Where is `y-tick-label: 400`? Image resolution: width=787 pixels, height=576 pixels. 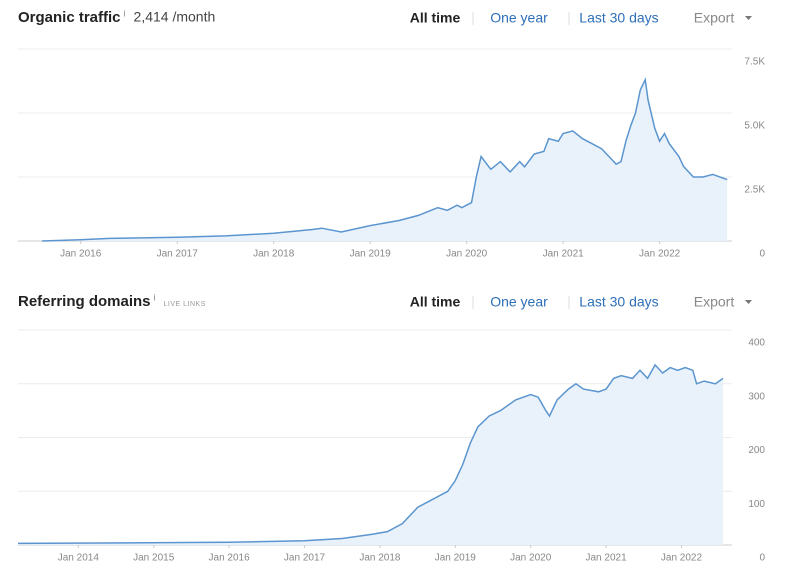 y-tick-label: 400 is located at coordinates (756, 343).